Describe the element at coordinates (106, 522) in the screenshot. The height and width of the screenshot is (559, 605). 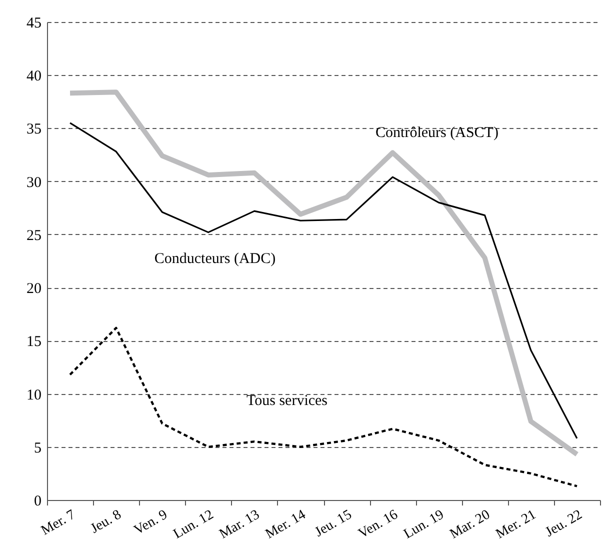
I see `x-tick-label: Jeu. 8` at that location.